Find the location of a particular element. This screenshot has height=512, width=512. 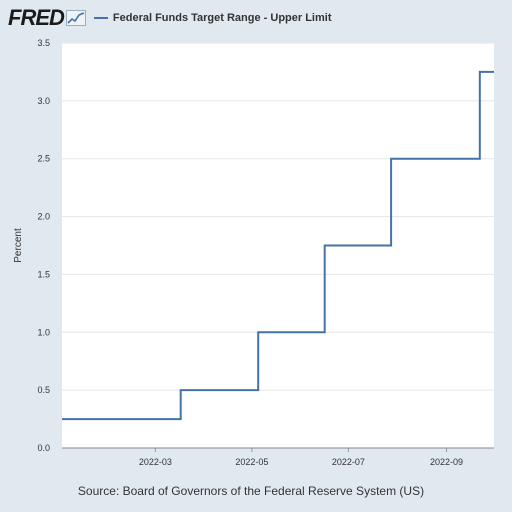

legend-label: Federal Funds Target Range - Upper Limit is located at coordinates (222, 18).